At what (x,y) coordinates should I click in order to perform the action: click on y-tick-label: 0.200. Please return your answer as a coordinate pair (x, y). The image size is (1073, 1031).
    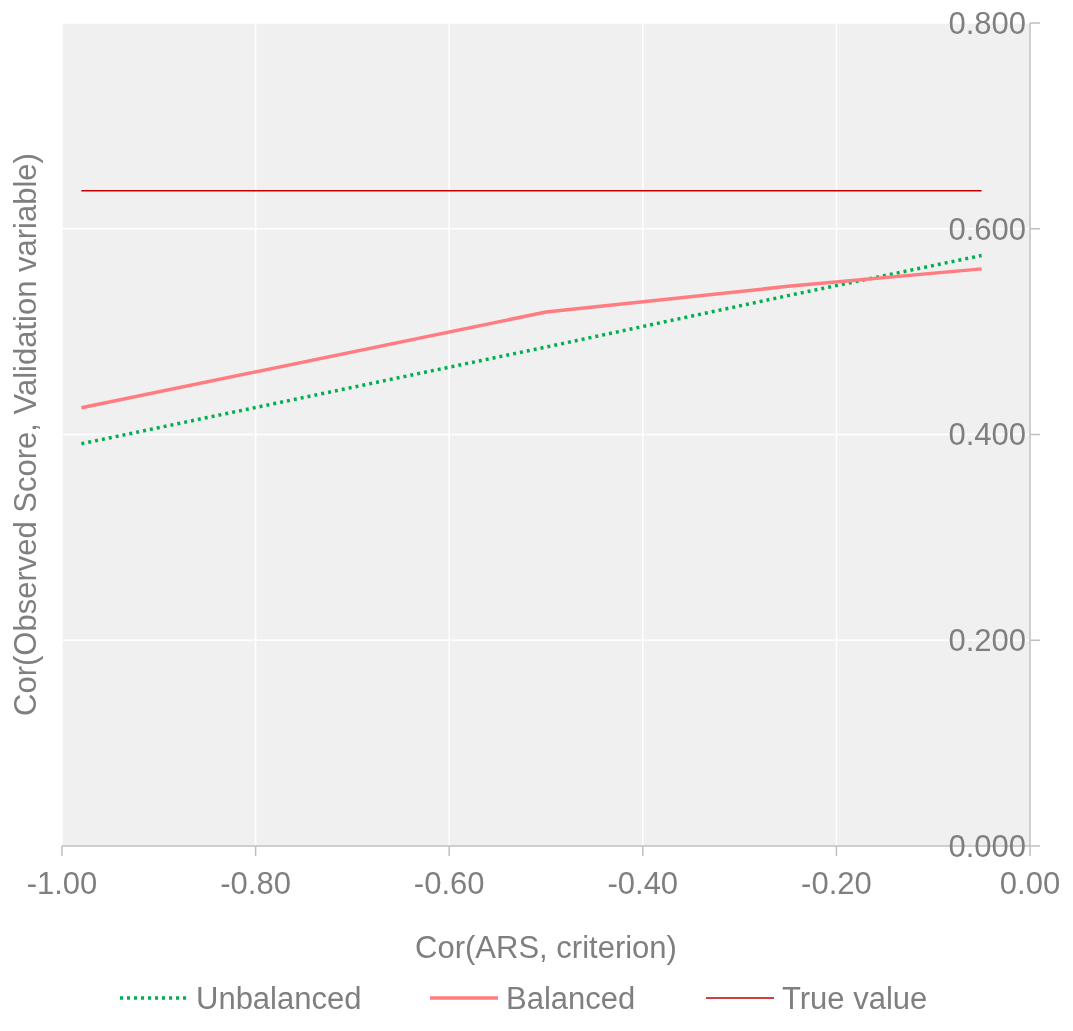
    Looking at the image, I should click on (987, 641).